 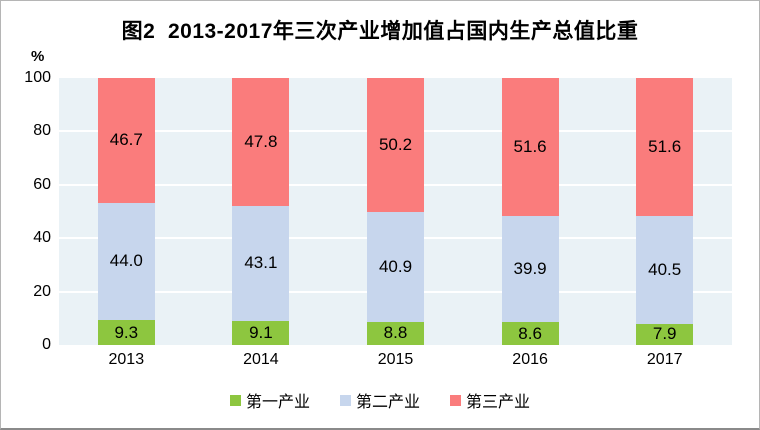 What do you see at coordinates (530, 359) in the screenshot?
I see `x-tick-label: 2016` at bounding box center [530, 359].